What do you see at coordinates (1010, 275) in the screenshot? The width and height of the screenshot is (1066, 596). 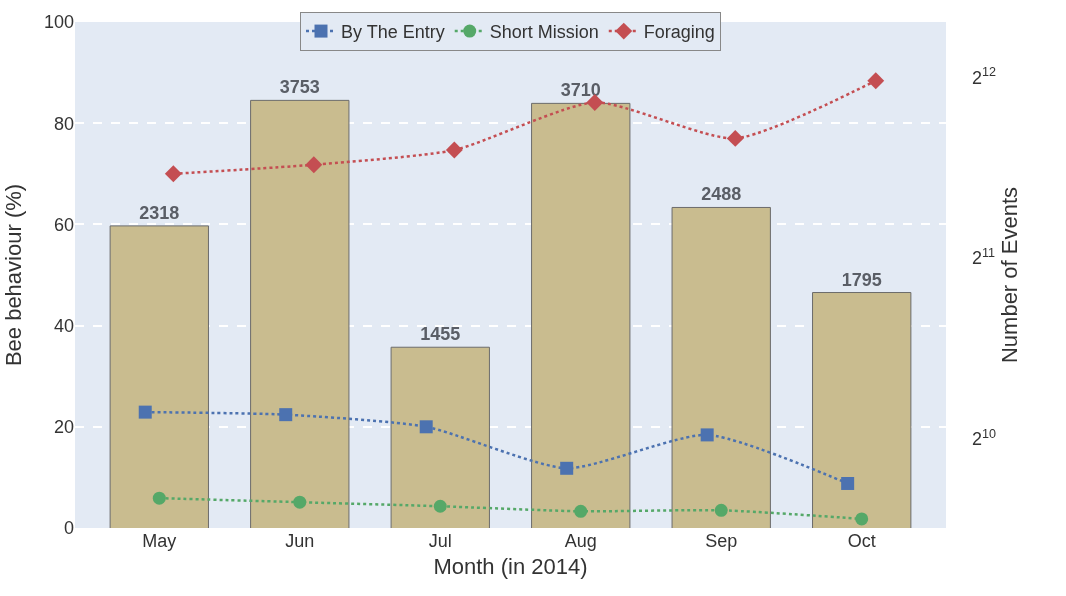 I see `y2-axis-title: Number of Events` at bounding box center [1010, 275].